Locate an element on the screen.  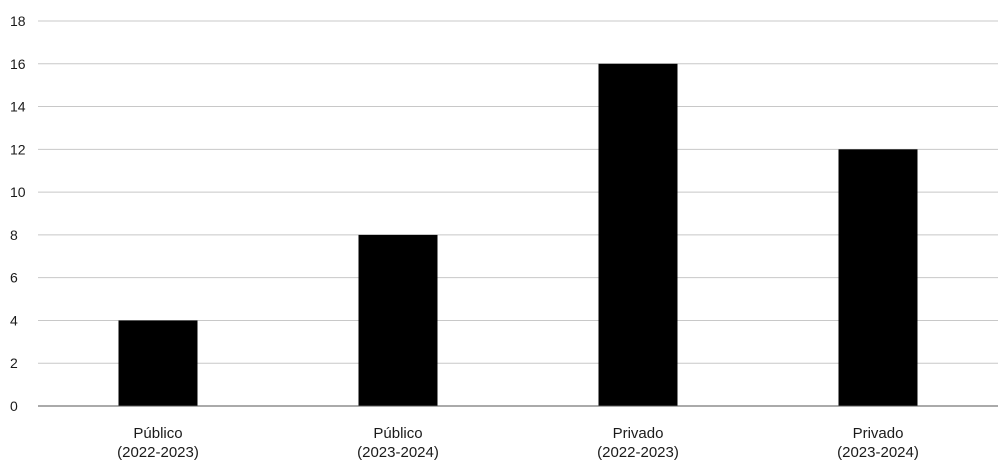
y-axis-tick-labels: 0 2 4 6 8 10 12 14 16 18 is located at coordinates (18, 213).